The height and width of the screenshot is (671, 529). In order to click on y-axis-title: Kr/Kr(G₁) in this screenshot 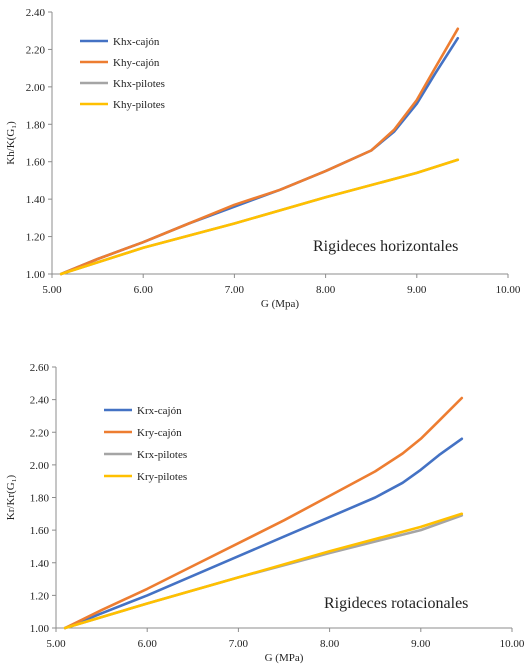, I will do `click(11, 497)`.